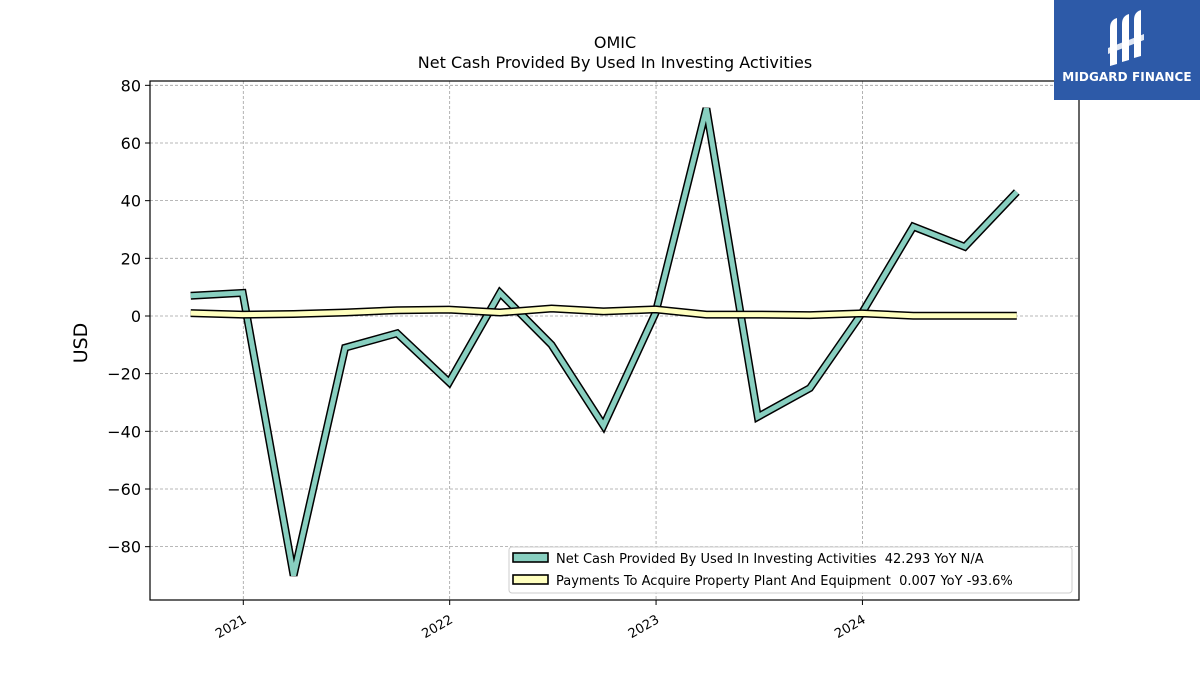 The image size is (1200, 675). I want to click on x-tick-label: 2024, so click(850, 627).